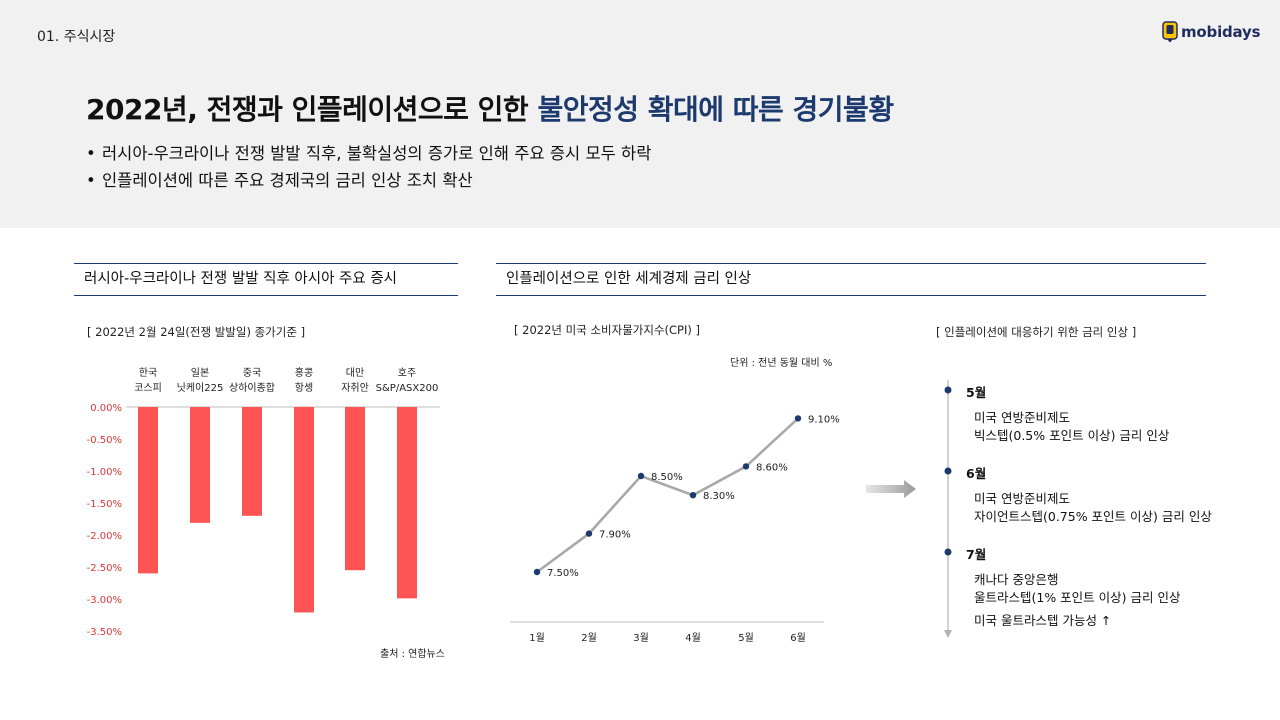 Image resolution: width=1280 pixels, height=720 pixels. What do you see at coordinates (615, 535) in the screenshot?
I see `data-label: 7.90%` at bounding box center [615, 535].